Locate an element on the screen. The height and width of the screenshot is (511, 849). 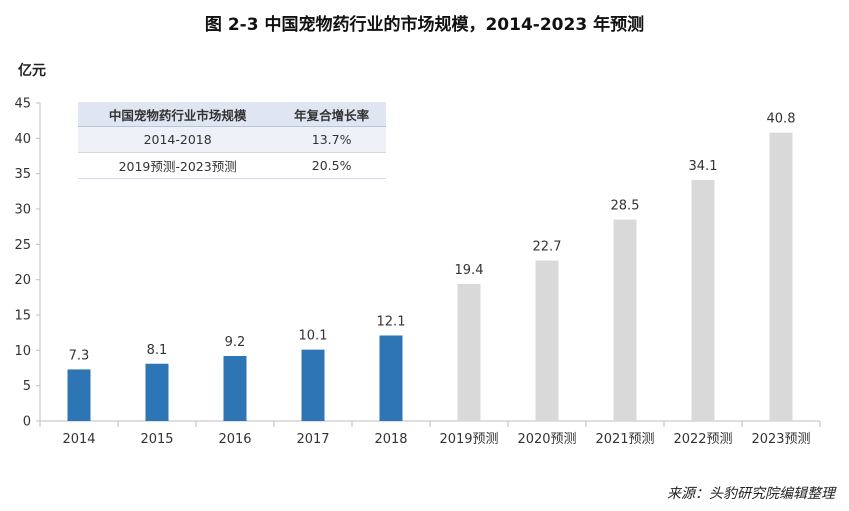
table-cell-period: 2014-2018 is located at coordinates (178, 139).